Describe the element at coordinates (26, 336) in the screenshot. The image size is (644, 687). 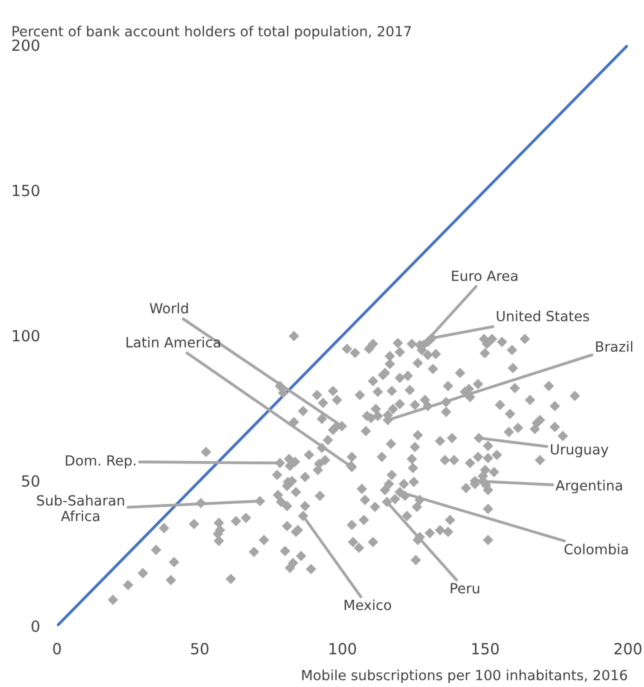
I see `y-tick-label: 100` at that location.